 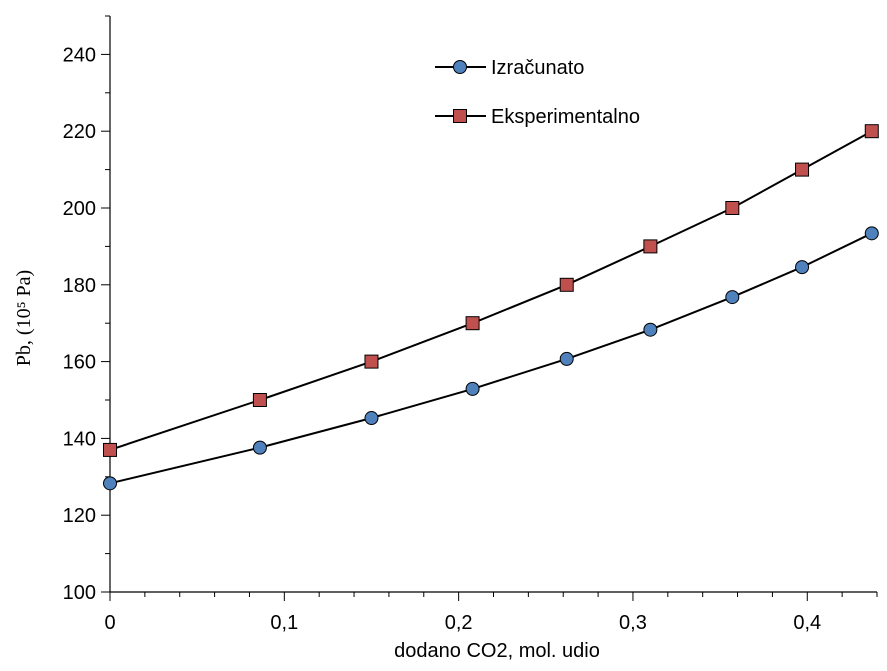 What do you see at coordinates (79, 209) in the screenshot?
I see `y-tick-label: 200` at bounding box center [79, 209].